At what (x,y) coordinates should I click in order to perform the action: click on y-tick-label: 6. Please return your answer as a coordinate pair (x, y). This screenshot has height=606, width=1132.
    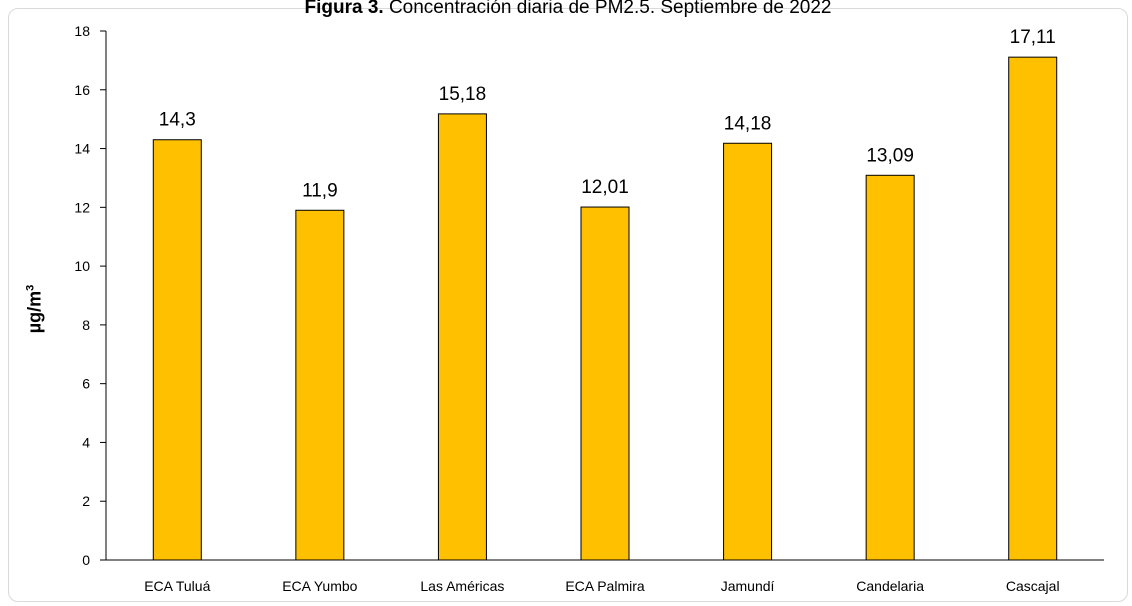
    Looking at the image, I should click on (86, 384).